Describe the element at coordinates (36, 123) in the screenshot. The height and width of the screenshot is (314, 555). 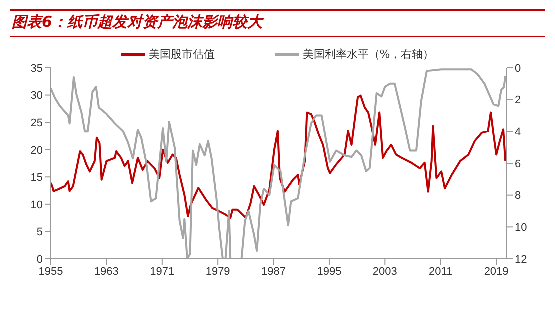
I see `y-tick-label: 25` at that location.